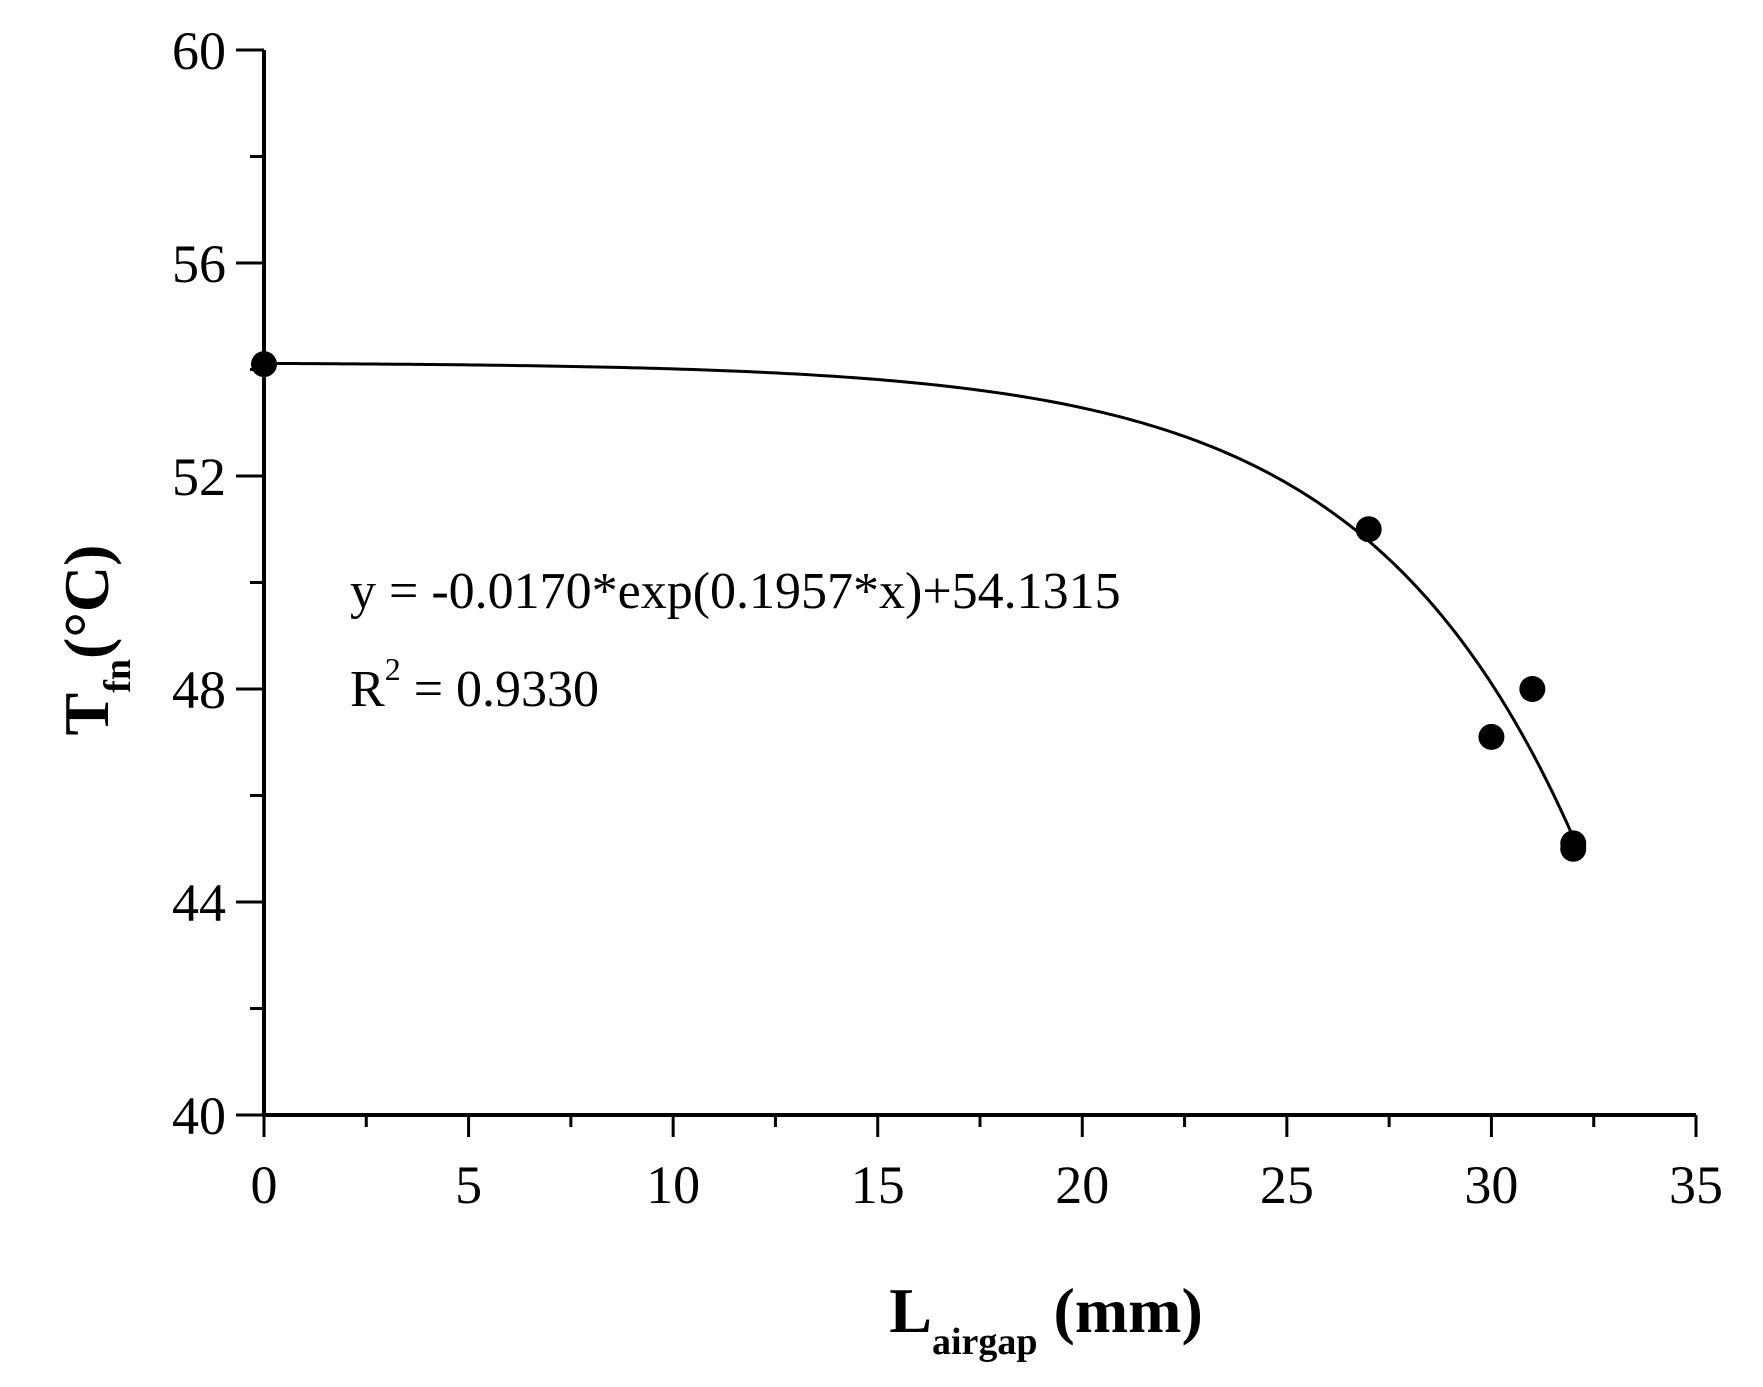  I want to click on y-ticks: 40 44 48 52 56 60, so click(218, 583).